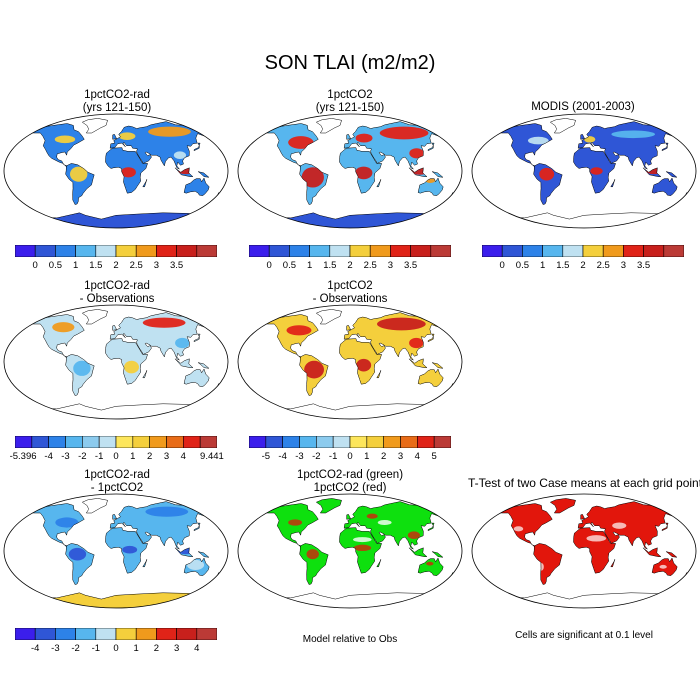  I want to click on map-rad-minus-1pctco2, so click(116, 551).